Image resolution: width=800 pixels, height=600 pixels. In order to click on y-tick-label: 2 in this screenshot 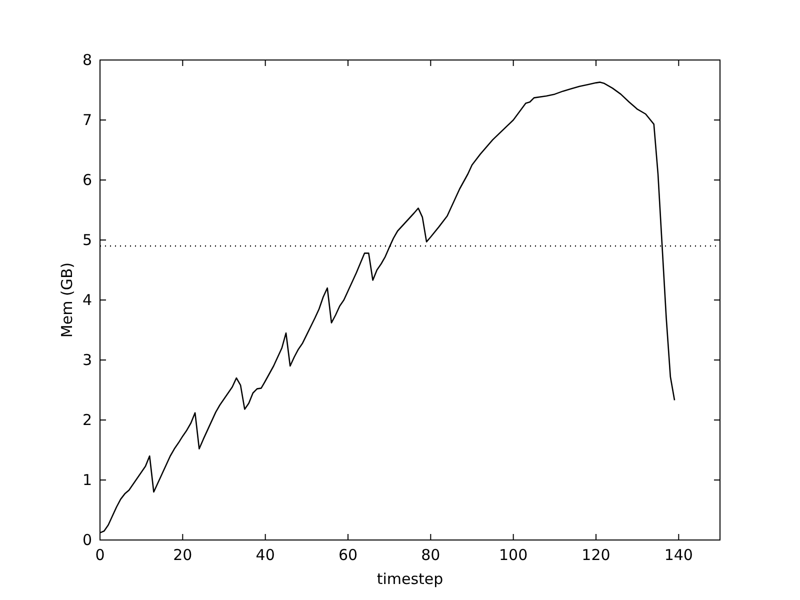, I will do `click(87, 420)`.